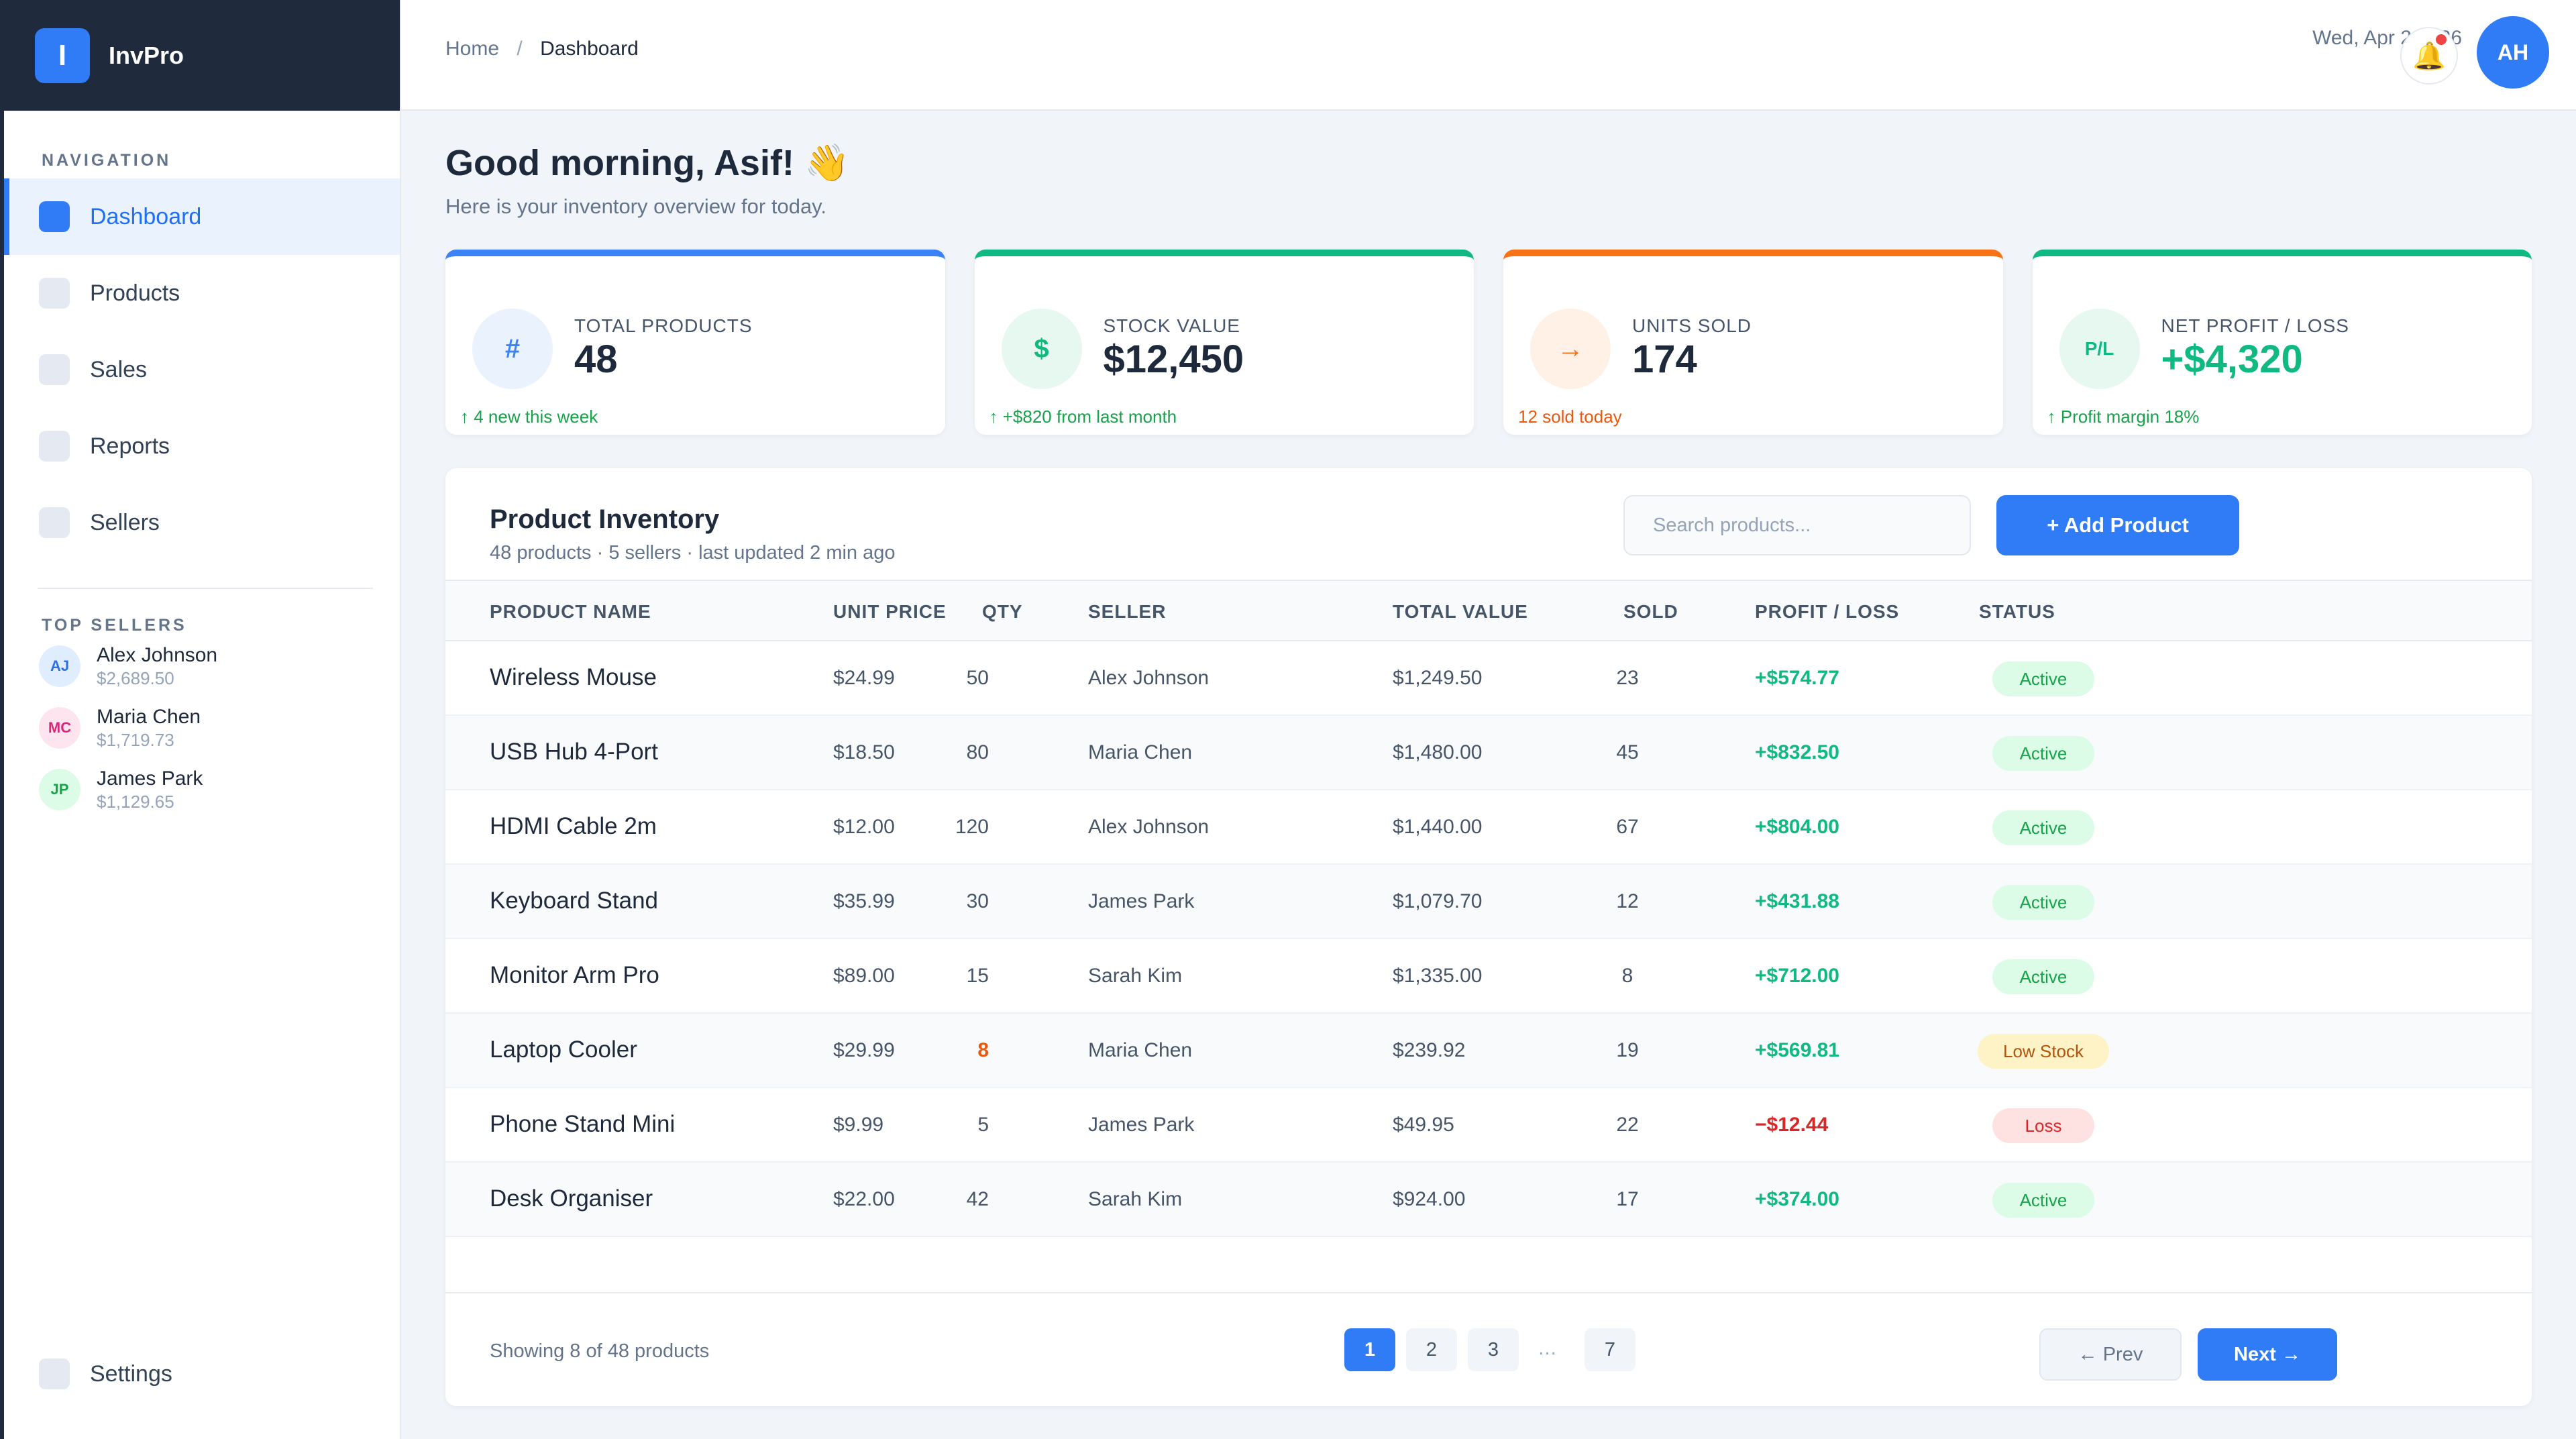 The width and height of the screenshot is (2576, 1439). Describe the element at coordinates (570, 611) in the screenshot. I see `column-header: PRODUCT NAME` at that location.